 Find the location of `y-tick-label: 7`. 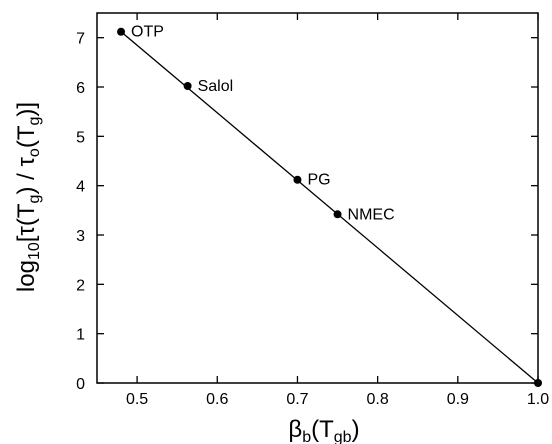

y-tick-label: 7 is located at coordinates (80, 39).